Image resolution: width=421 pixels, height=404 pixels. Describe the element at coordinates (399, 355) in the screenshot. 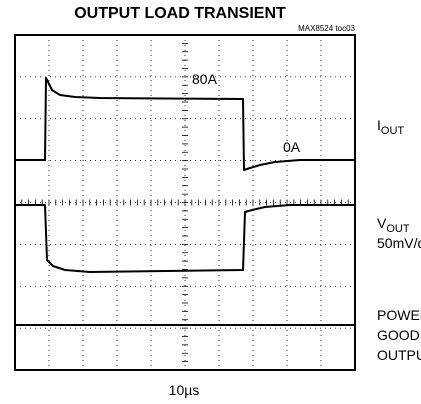

I see `channel-label: OUTPUT` at that location.